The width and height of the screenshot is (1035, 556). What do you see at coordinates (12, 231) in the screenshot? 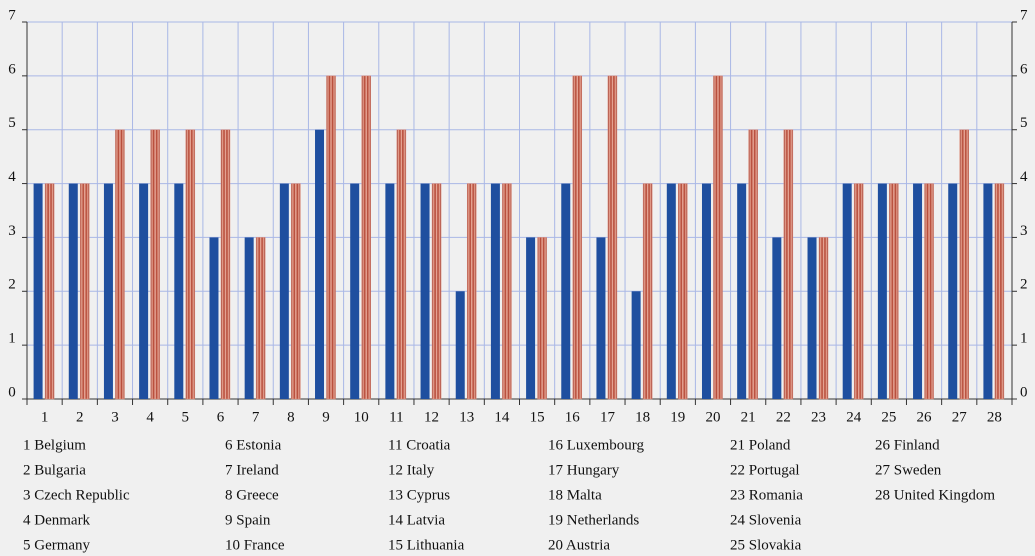
I see `y-tick-label: 3` at bounding box center [12, 231].